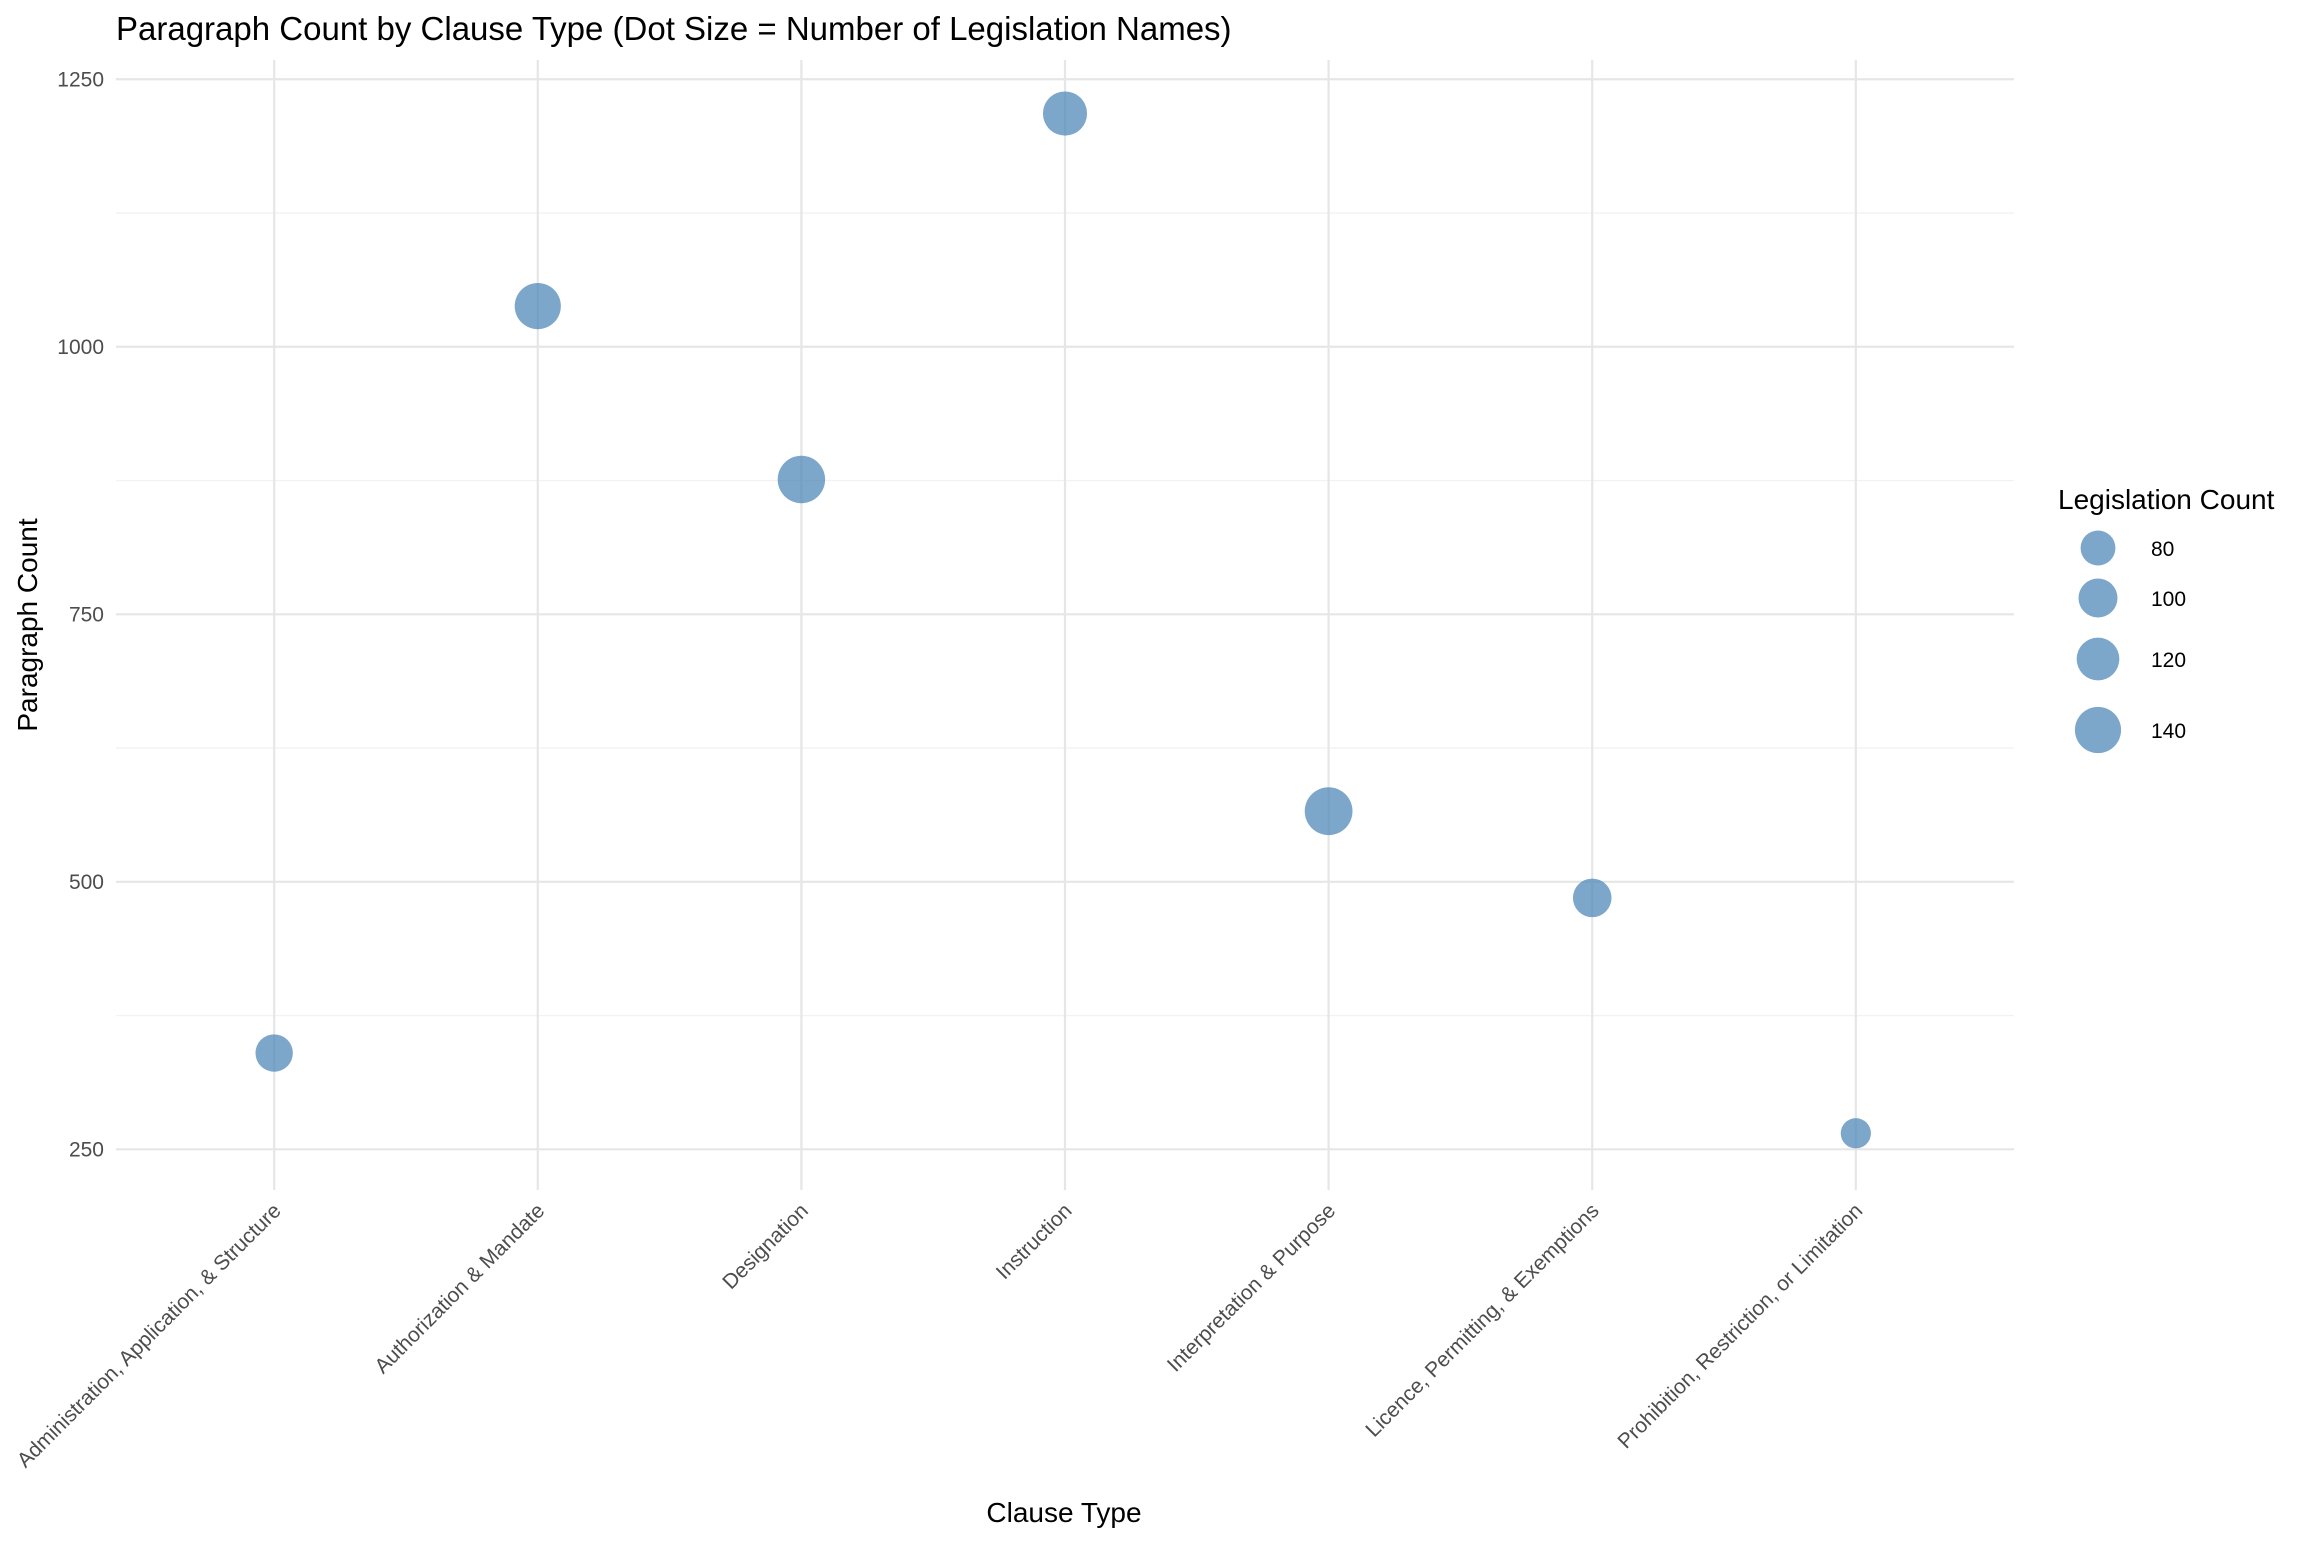 The width and height of the screenshot is (2304, 1541). Describe the element at coordinates (2168, 599) in the screenshot. I see `legend-label: 100` at that location.